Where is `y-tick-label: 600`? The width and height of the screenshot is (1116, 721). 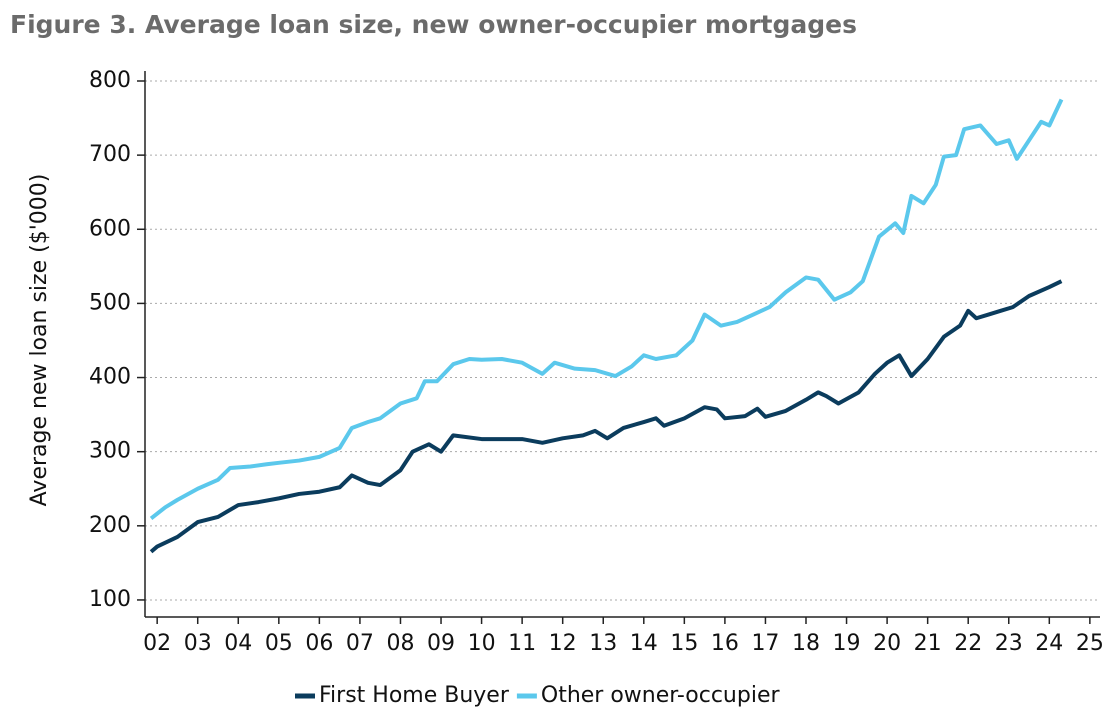 y-tick-label: 600 is located at coordinates (110, 228).